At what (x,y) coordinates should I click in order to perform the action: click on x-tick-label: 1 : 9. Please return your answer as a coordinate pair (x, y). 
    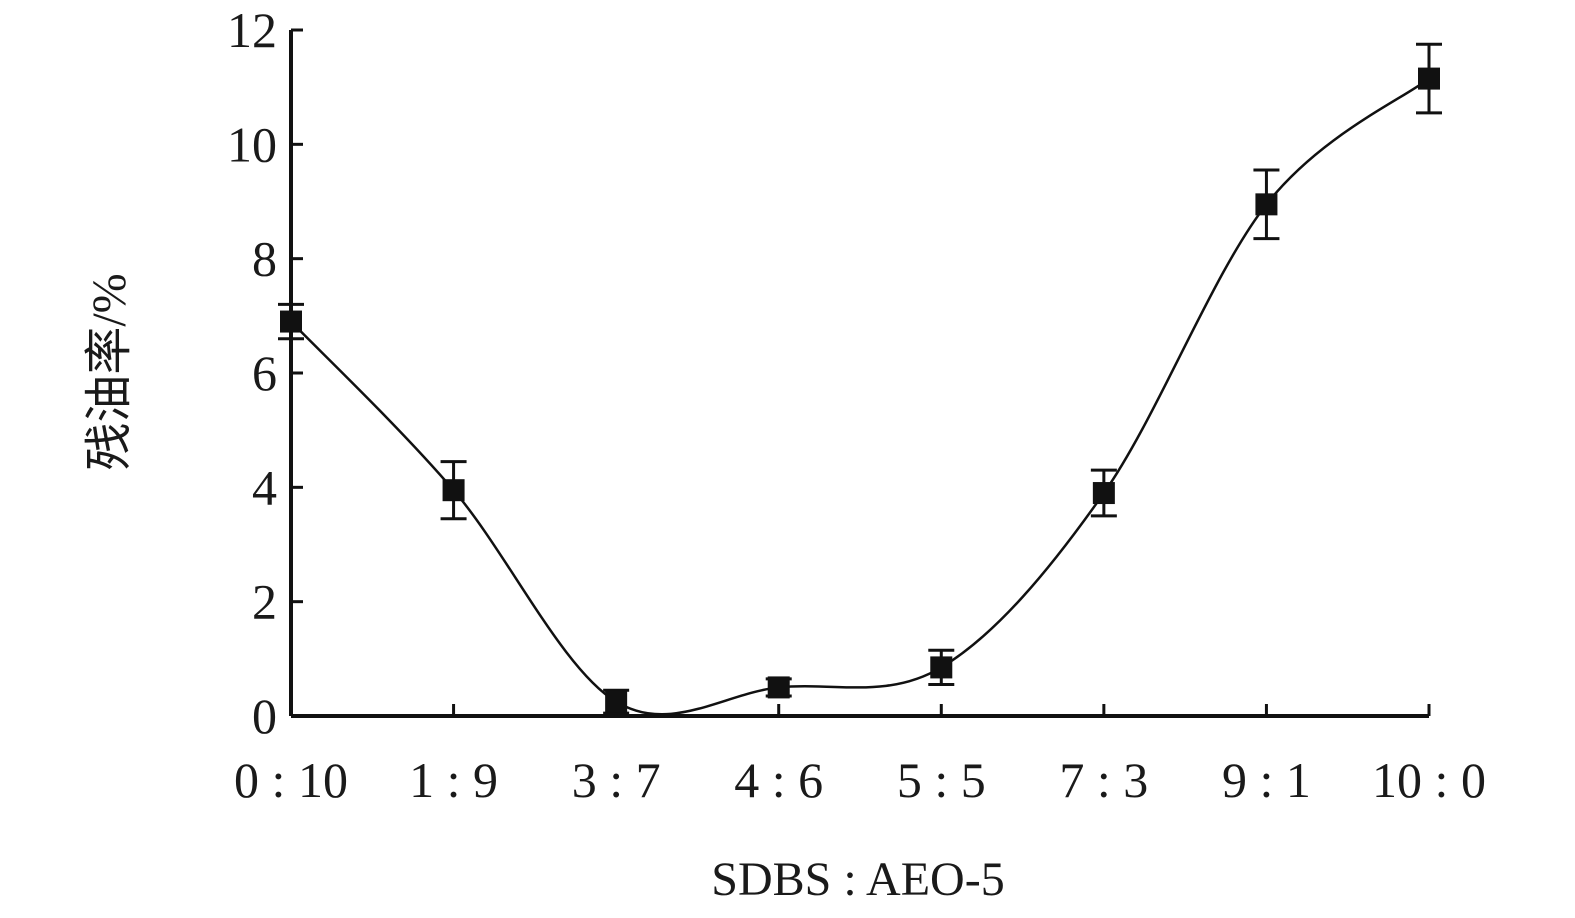
    Looking at the image, I should click on (453, 780).